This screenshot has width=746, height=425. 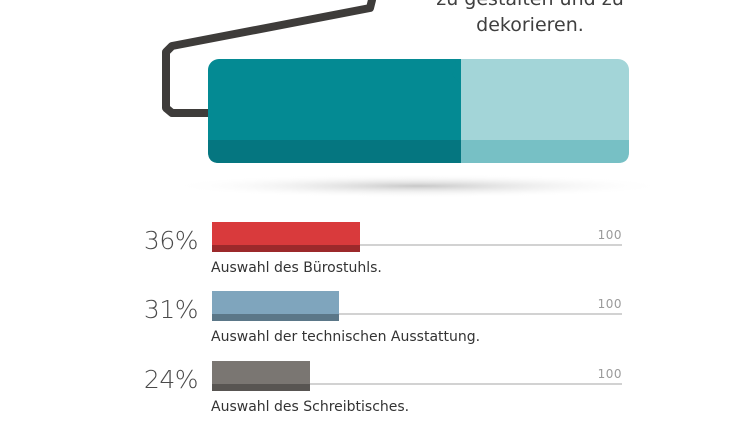 I want to click on roller-handle, so click(x=269, y=58).